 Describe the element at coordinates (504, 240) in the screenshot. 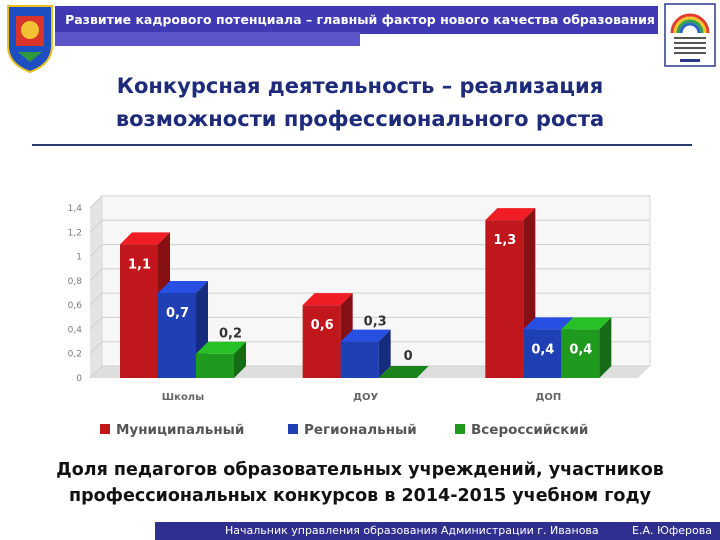

I see `data-label: 1,3` at that location.